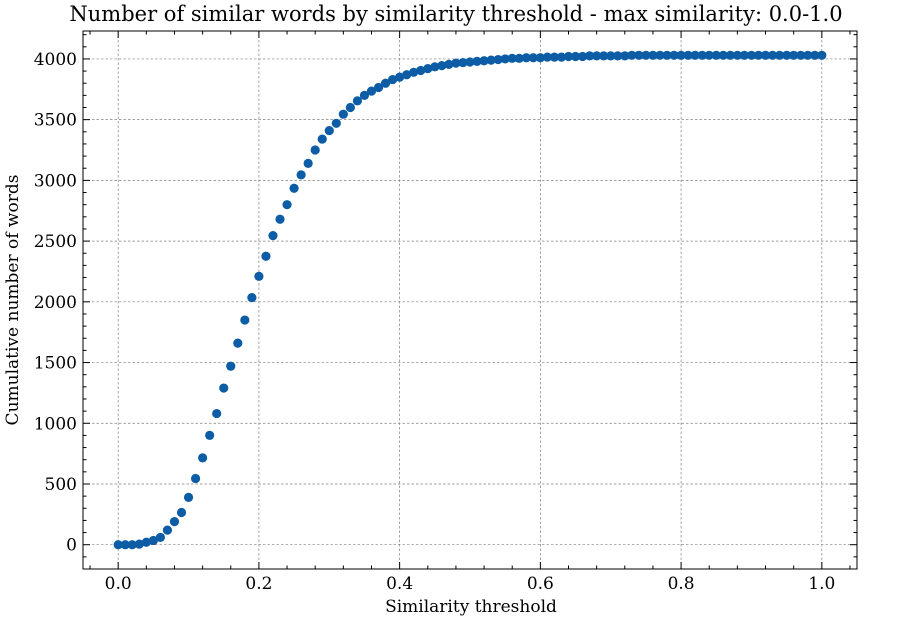 The height and width of the screenshot is (620, 905). Describe the element at coordinates (55, 121) in the screenshot. I see `y-tick-label: 3500` at that location.